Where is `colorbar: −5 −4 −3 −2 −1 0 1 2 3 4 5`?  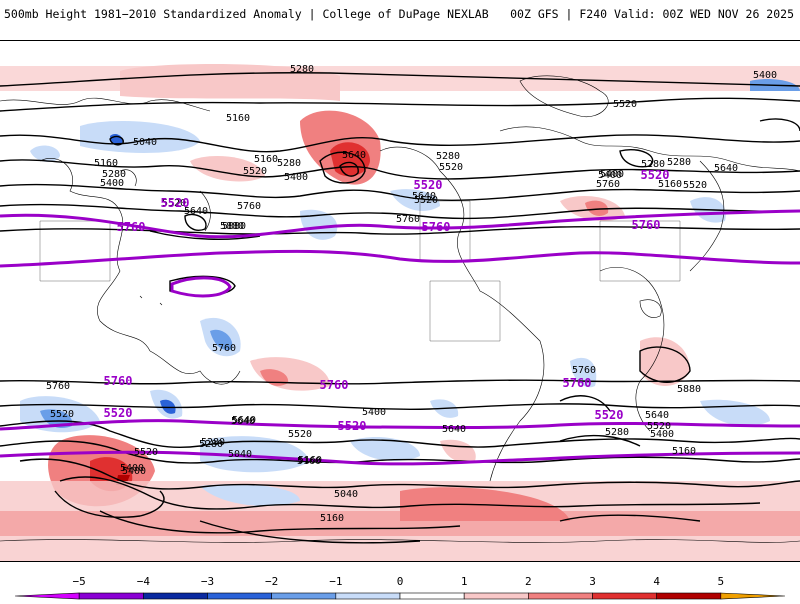 colorbar: −5 −4 −3 −2 −1 0 1 2 3 4 5 is located at coordinates (400, 587).